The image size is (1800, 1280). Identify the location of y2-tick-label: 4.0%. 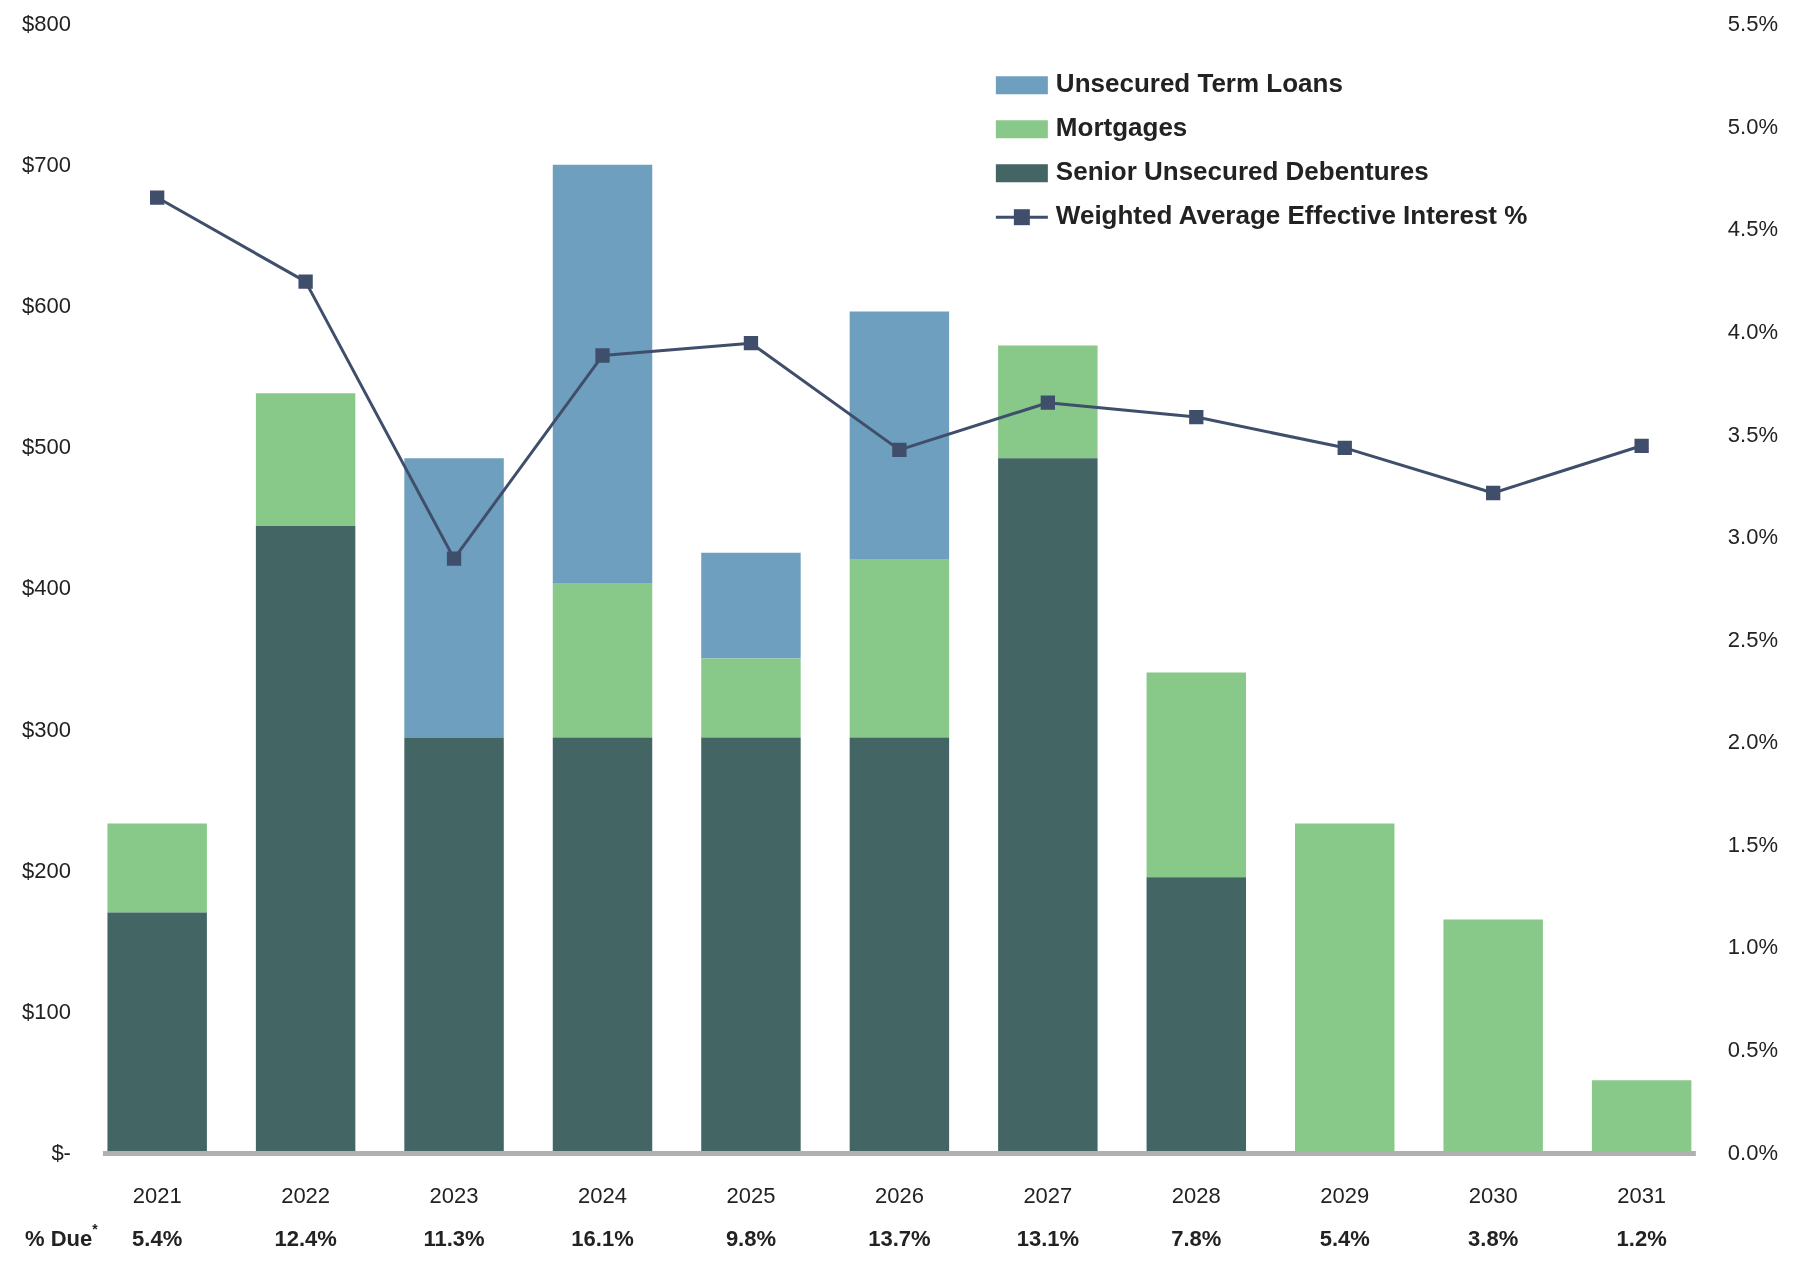
(1753, 332).